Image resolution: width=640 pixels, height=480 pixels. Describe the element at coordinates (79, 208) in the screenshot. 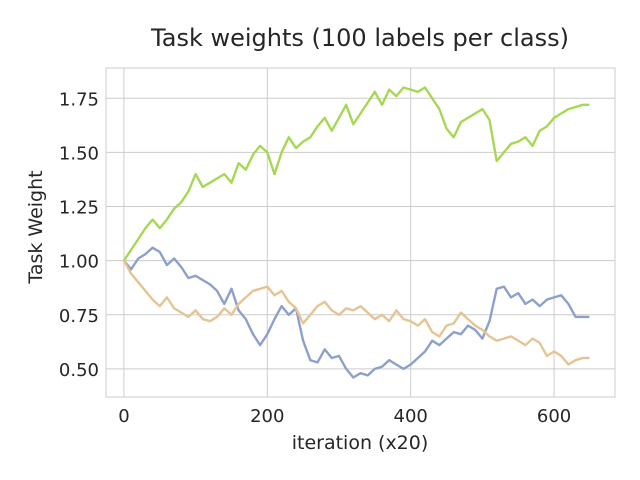

I see `y-tick-label: 1.25` at that location.